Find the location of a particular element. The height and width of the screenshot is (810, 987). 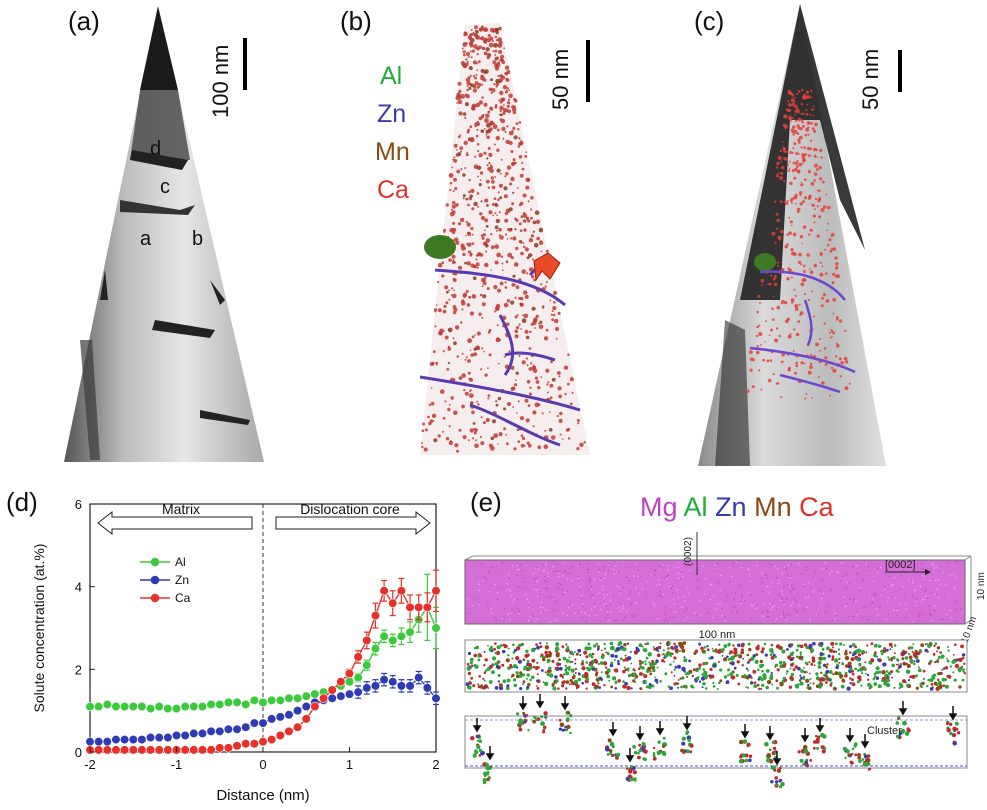

data-point-zn is located at coordinates (298, 711).